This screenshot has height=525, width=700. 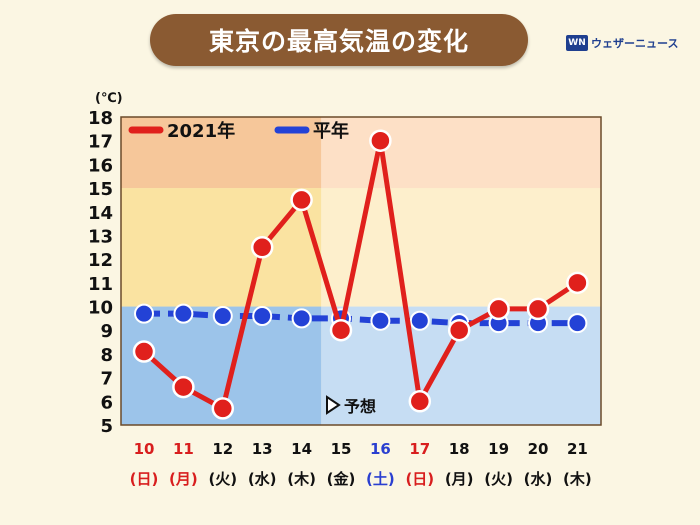 I want to click on x-tick-day: 12, so click(x=222, y=449).